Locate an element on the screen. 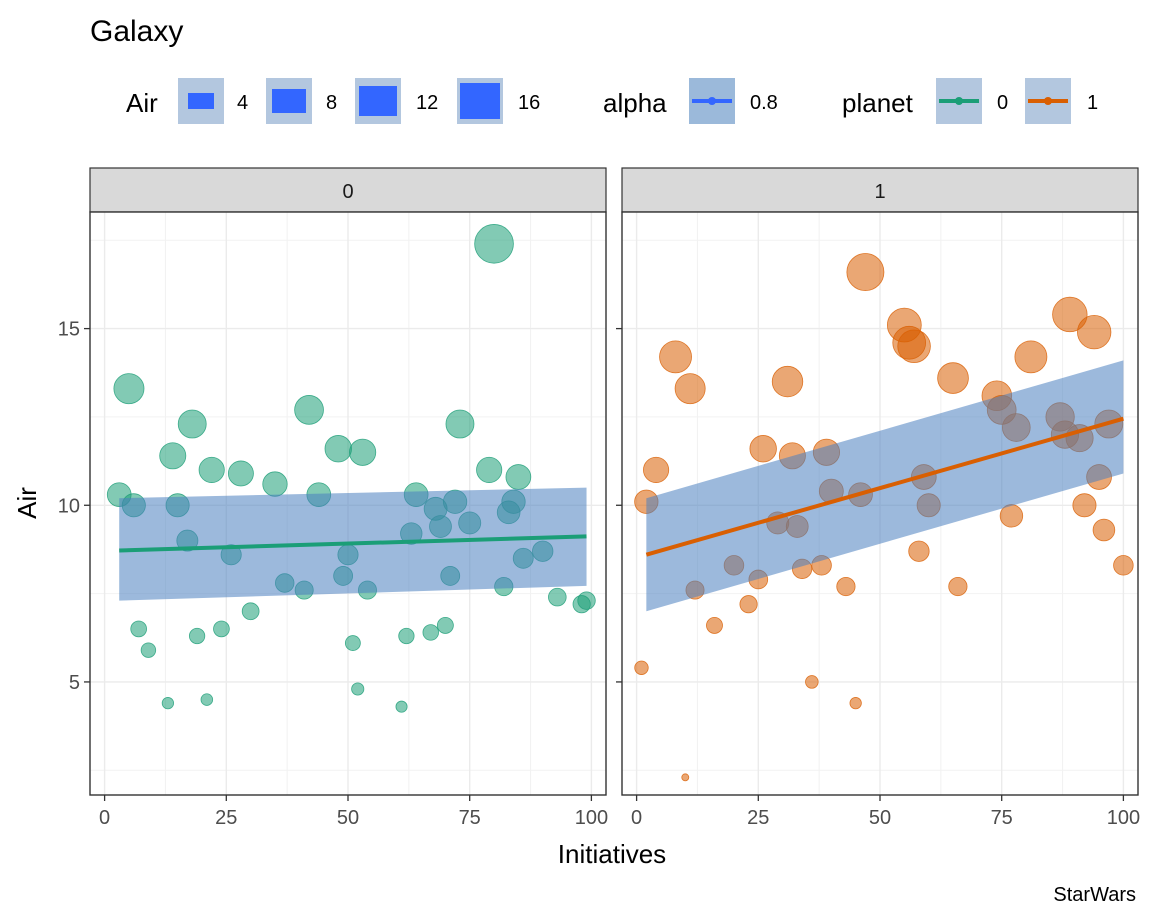 This screenshot has height=921, width=1152. x-axis-label: Initiatives is located at coordinates (612, 854).